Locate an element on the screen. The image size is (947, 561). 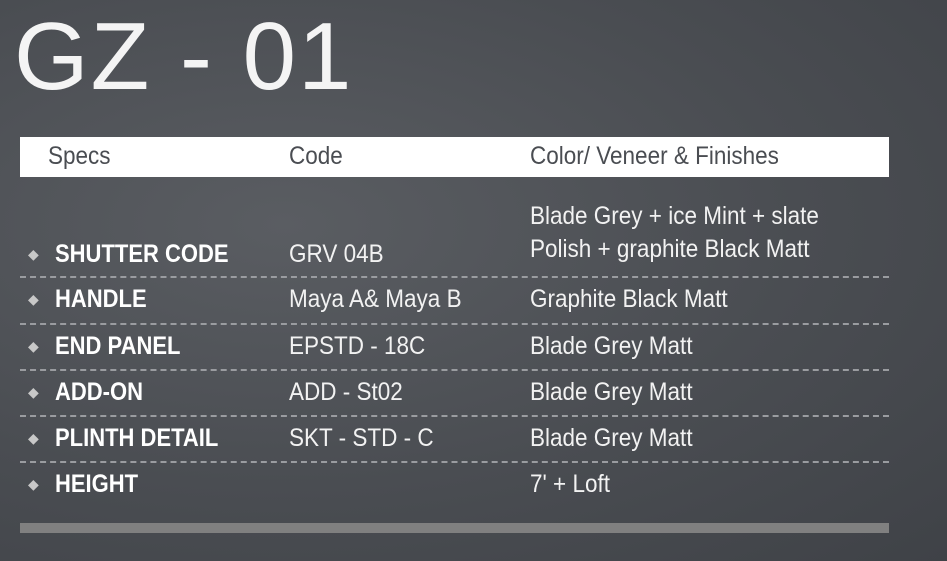
header-code: Code is located at coordinates (316, 156).